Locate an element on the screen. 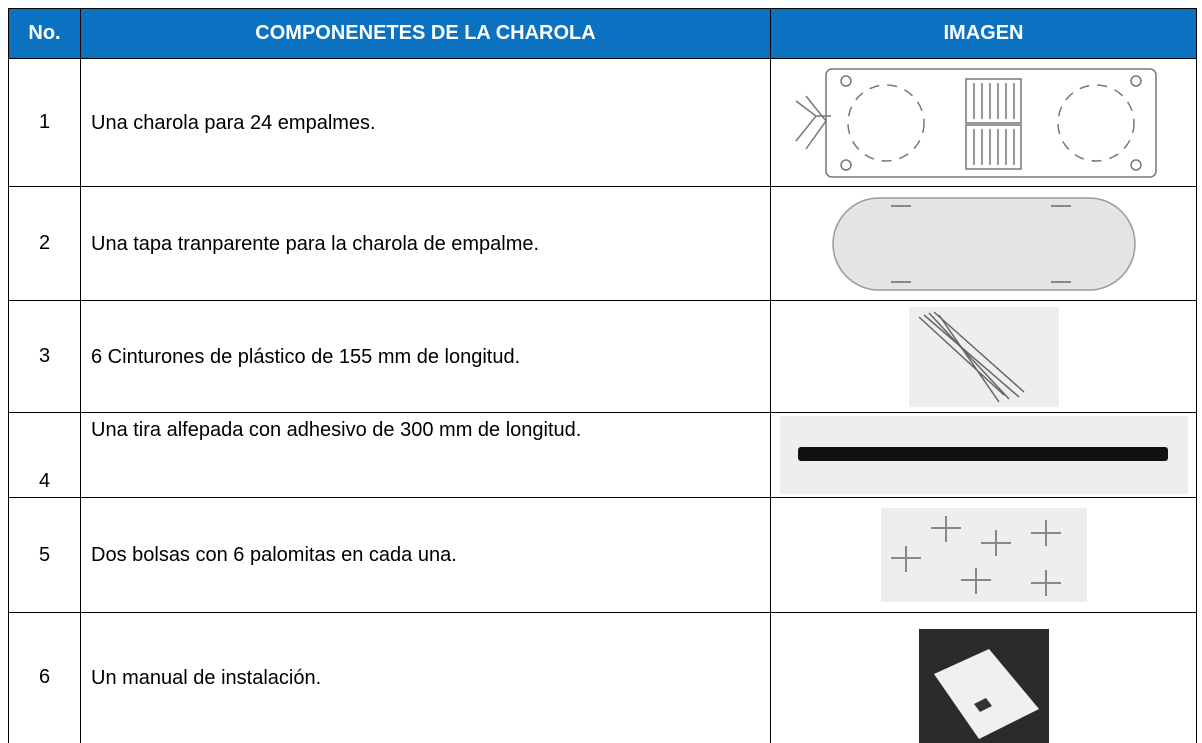 The width and height of the screenshot is (1202, 743). row-number: 1 is located at coordinates (44, 122).